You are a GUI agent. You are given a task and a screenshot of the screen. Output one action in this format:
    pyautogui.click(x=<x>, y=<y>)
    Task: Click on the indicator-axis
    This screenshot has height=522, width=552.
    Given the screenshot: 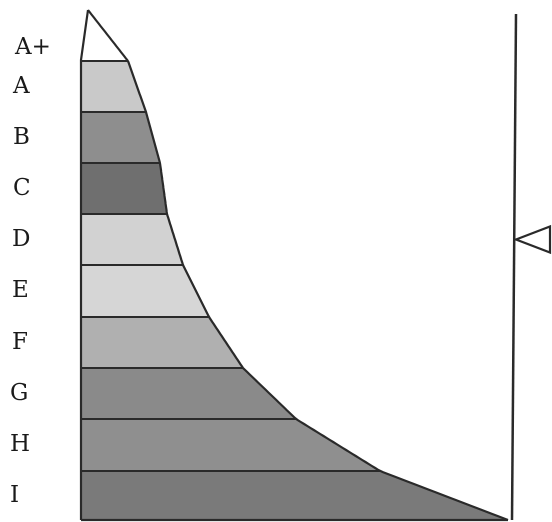 What is the action you would take?
    pyautogui.click(x=514, y=267)
    